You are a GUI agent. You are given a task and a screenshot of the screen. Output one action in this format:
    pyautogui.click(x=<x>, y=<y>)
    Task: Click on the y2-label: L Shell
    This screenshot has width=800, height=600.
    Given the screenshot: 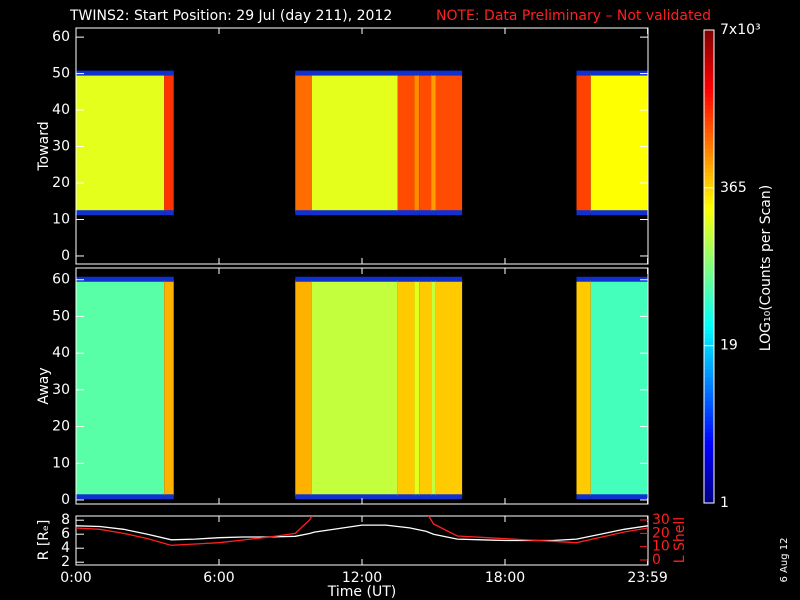 What is the action you would take?
    pyautogui.click(x=680, y=540)
    